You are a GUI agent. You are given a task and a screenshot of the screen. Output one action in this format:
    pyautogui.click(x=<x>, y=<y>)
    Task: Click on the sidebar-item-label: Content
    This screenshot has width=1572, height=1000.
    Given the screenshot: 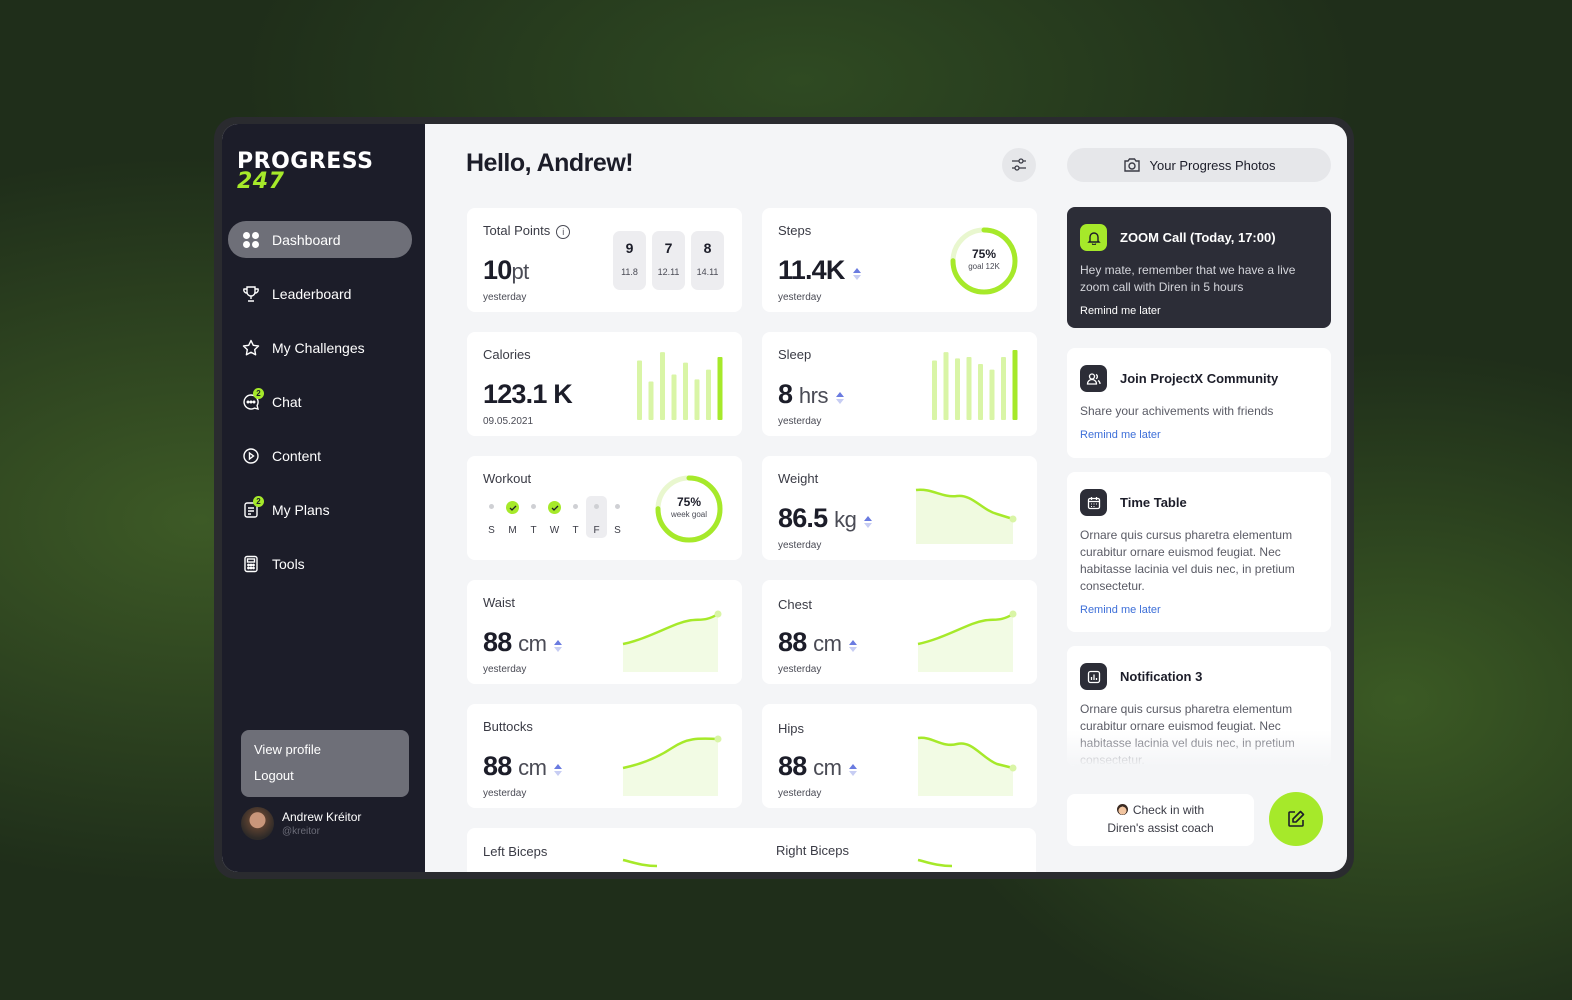 What is the action you would take?
    pyautogui.click(x=297, y=455)
    